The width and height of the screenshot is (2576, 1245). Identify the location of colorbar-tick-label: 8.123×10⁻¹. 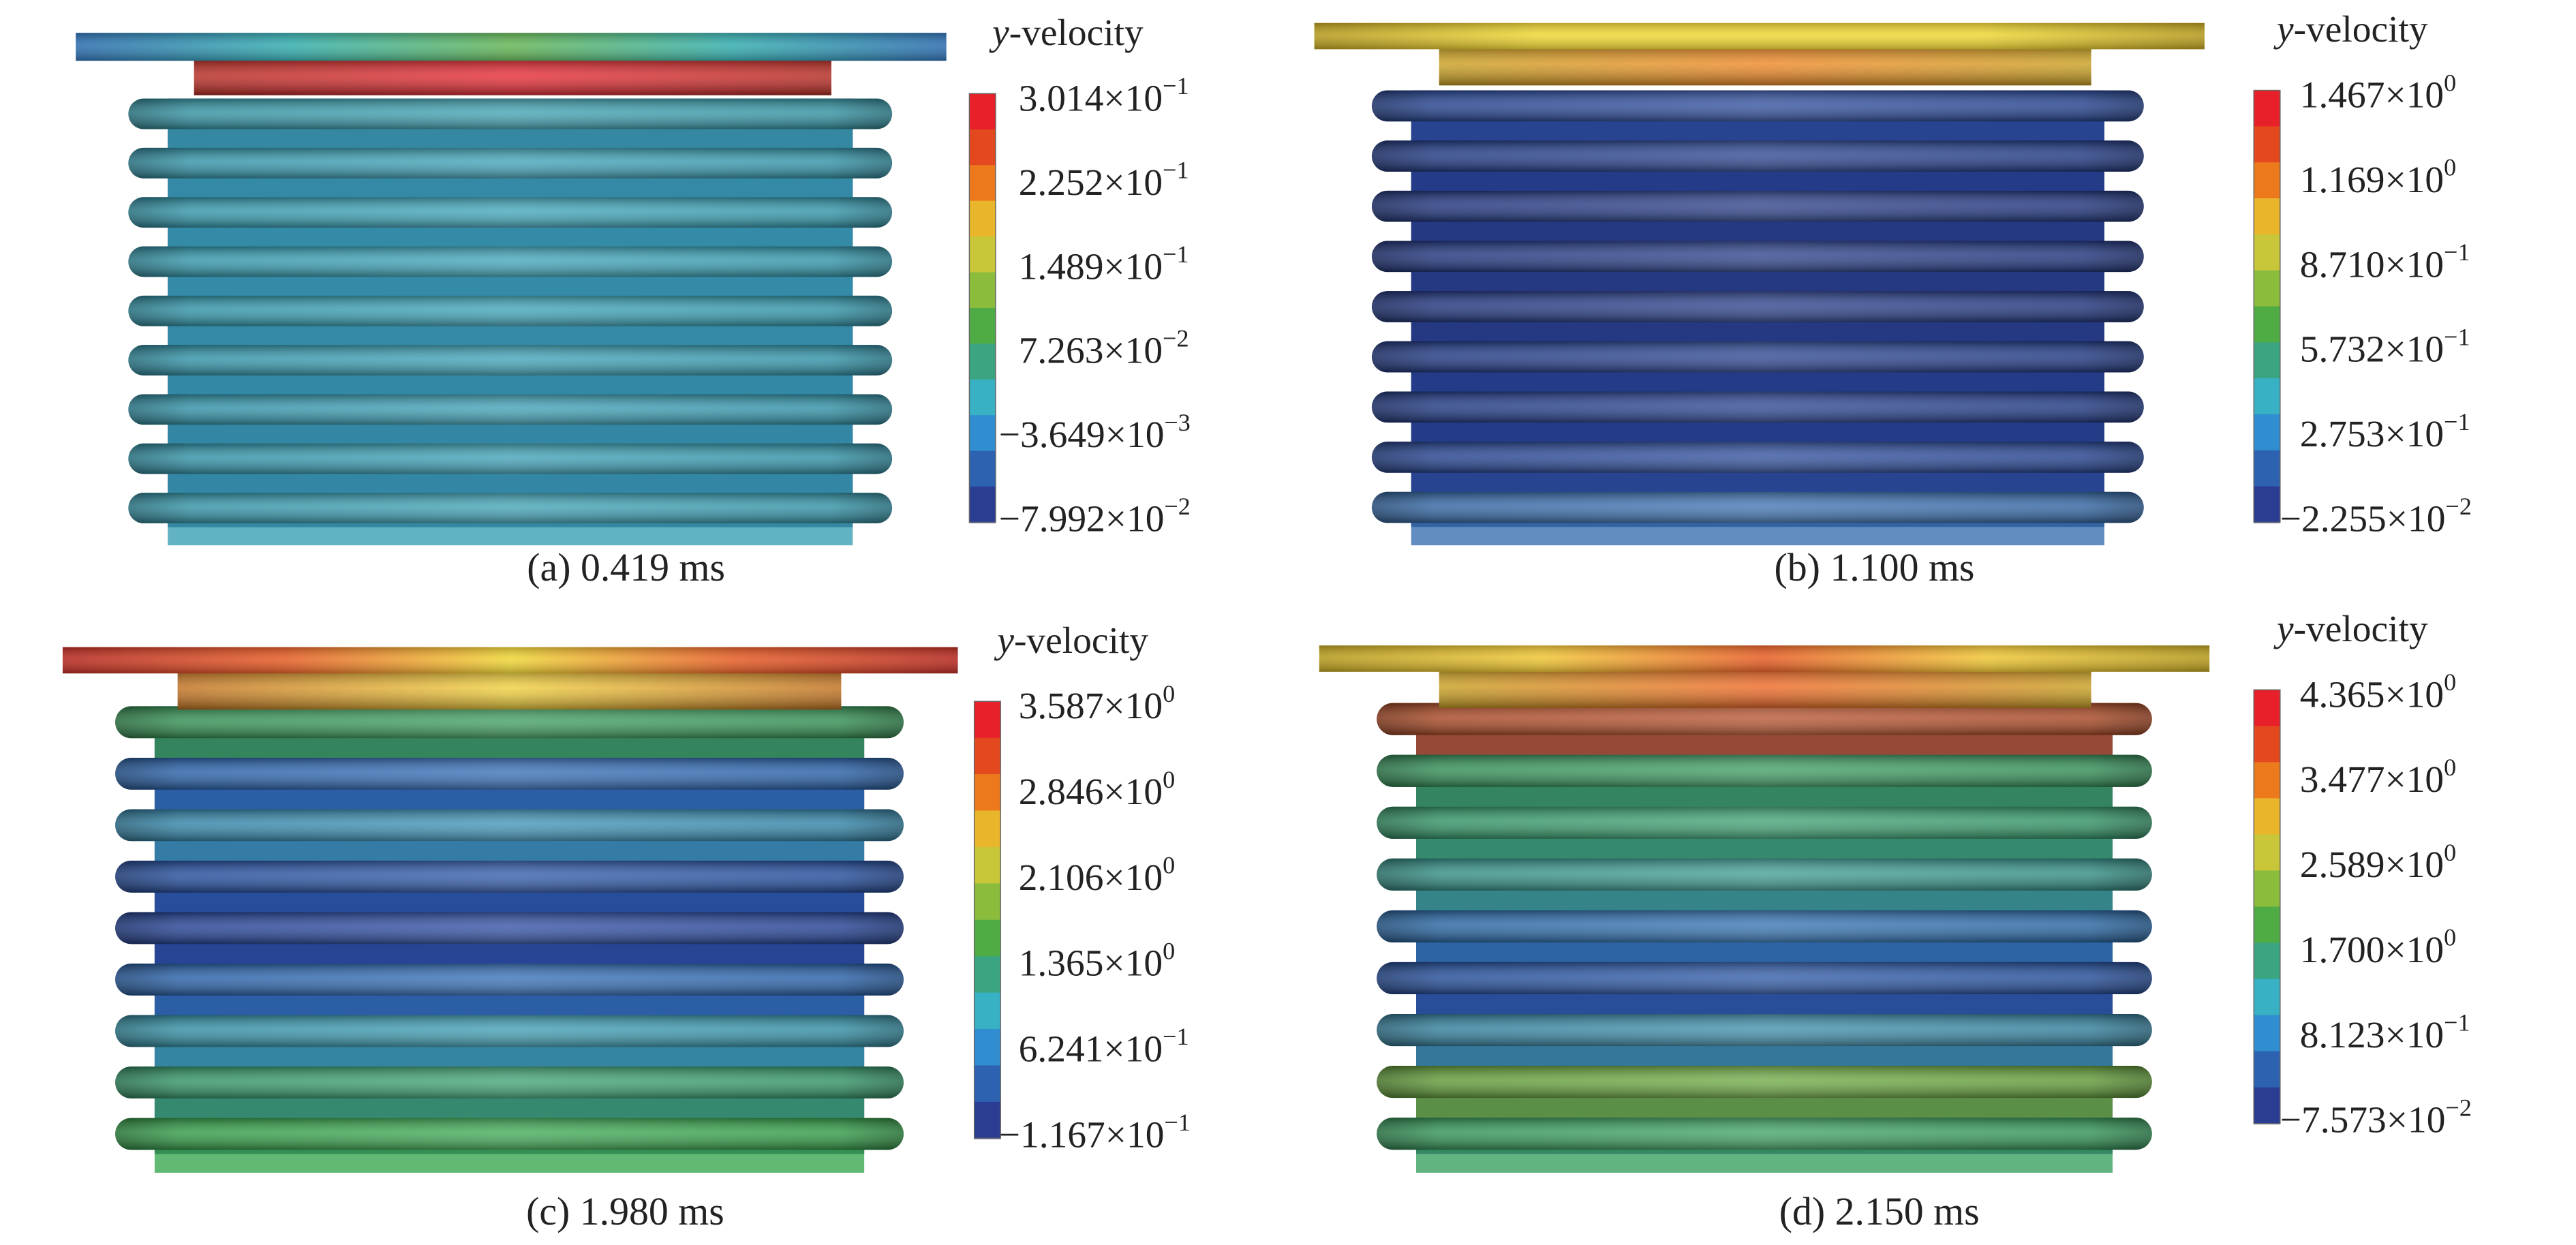
(2385, 1032).